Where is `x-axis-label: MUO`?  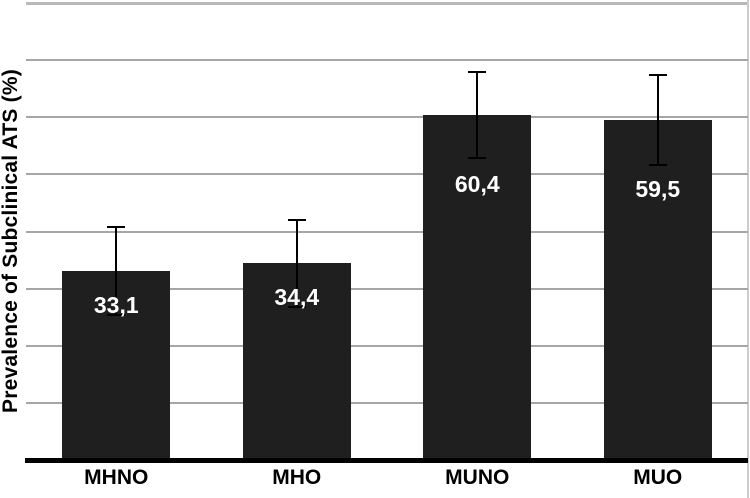 x-axis-label: MUO is located at coordinates (658, 477).